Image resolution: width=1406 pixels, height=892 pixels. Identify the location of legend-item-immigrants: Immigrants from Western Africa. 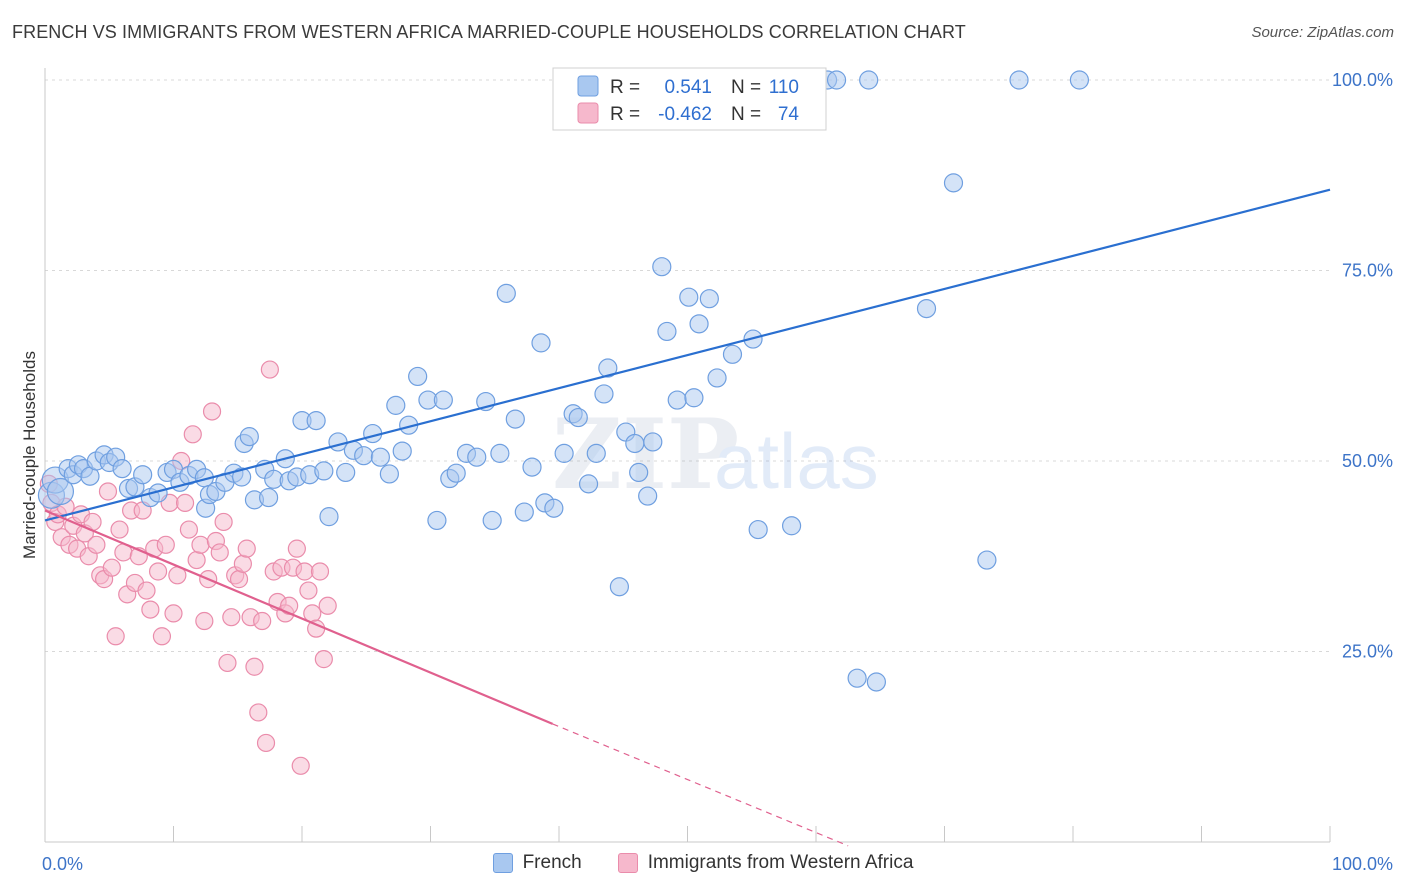
(765, 863).